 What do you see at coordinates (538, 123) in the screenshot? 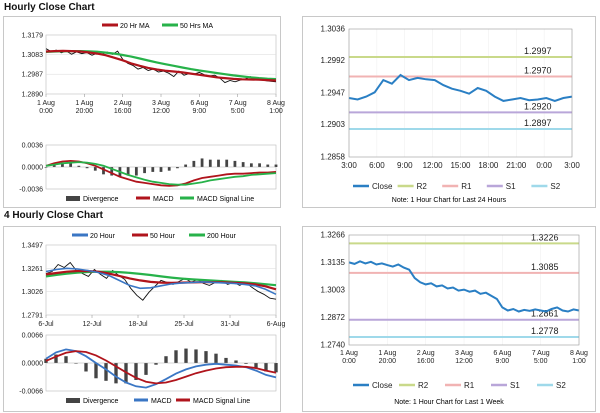
I see `hourly-right-level-s2-label: 1.2897` at bounding box center [538, 123].